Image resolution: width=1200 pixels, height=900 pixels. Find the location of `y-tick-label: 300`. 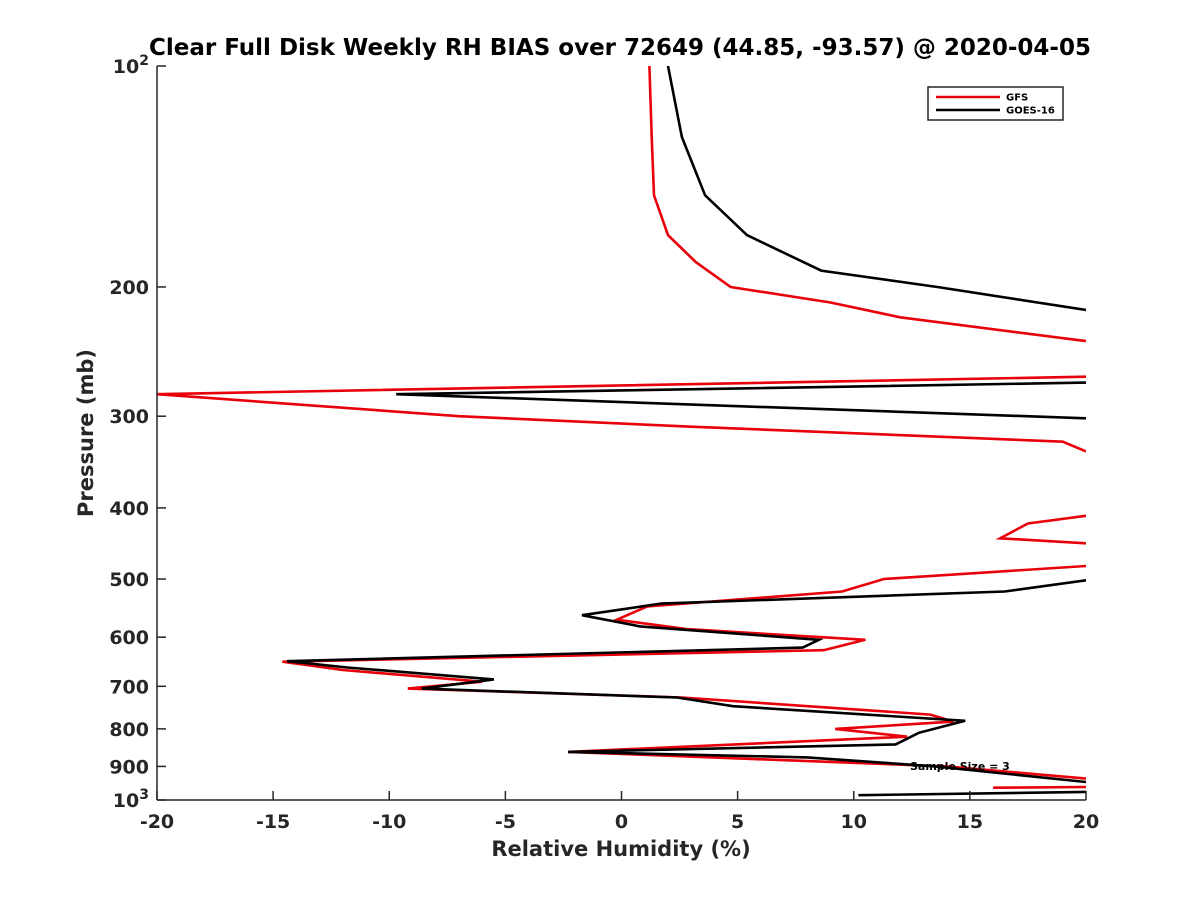

y-tick-label: 300 is located at coordinates (129, 417).